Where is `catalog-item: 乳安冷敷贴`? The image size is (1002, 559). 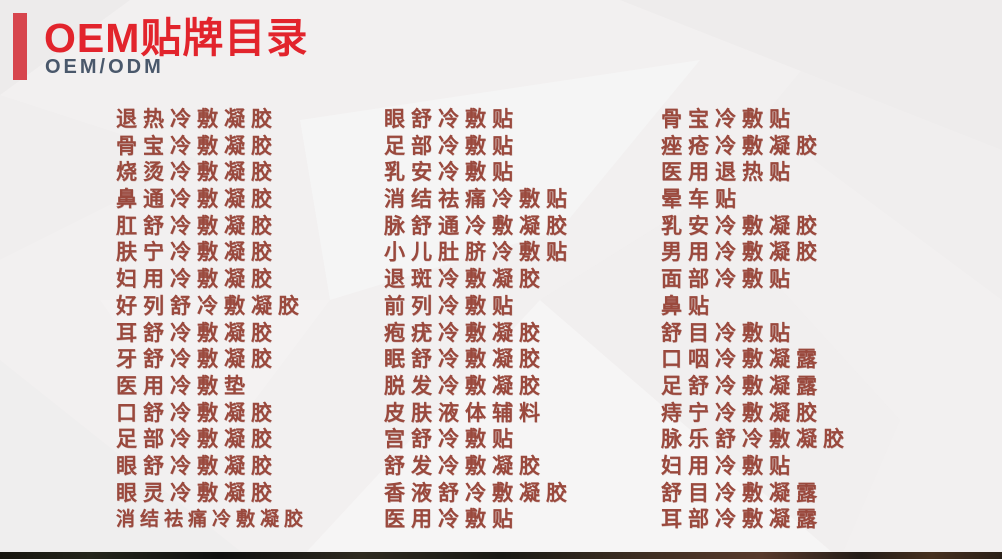
catalog-item: 乳安冷敷贴 is located at coordinates (451, 172).